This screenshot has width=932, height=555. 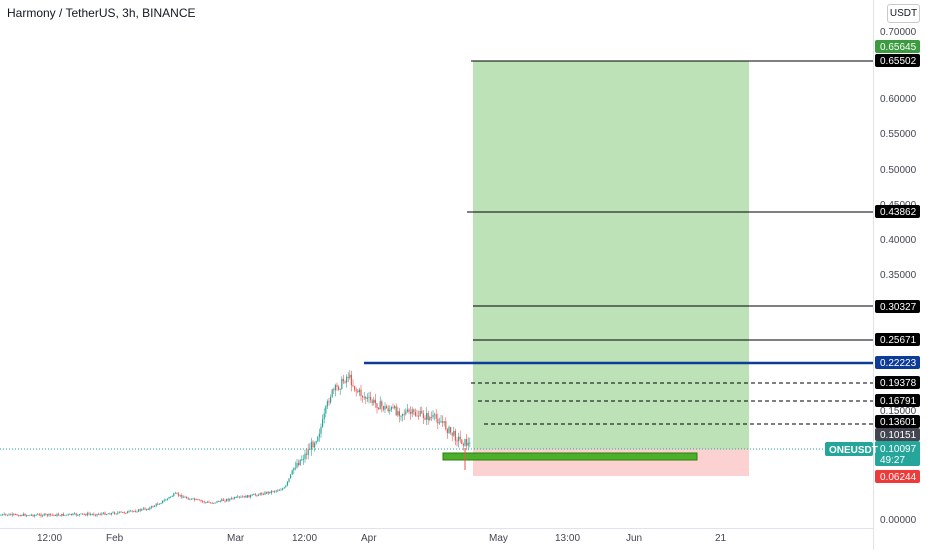 What do you see at coordinates (304, 538) in the screenshot?
I see `time-tick: 12:00` at bounding box center [304, 538].